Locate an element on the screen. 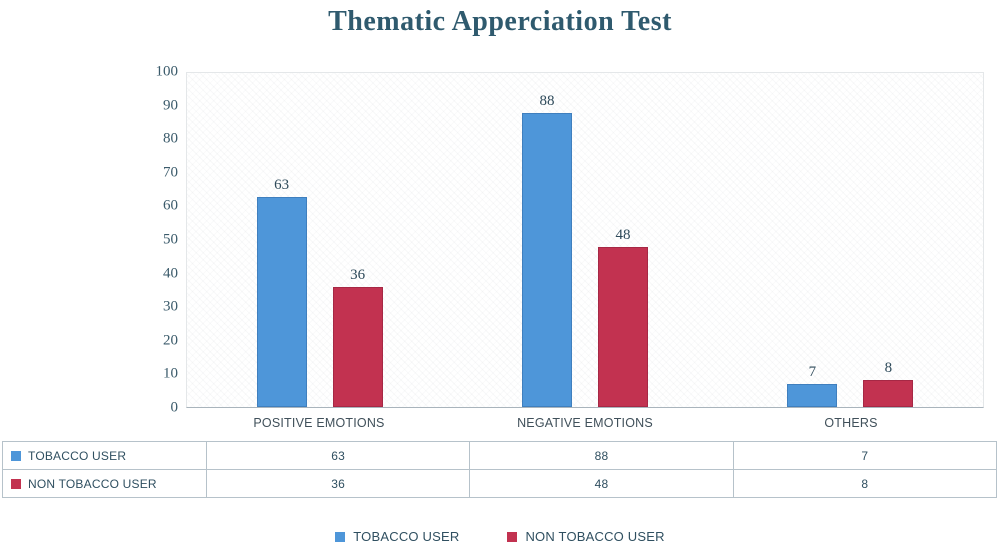 This screenshot has height=557, width=1000. table-value-cell: 8 is located at coordinates (865, 484).